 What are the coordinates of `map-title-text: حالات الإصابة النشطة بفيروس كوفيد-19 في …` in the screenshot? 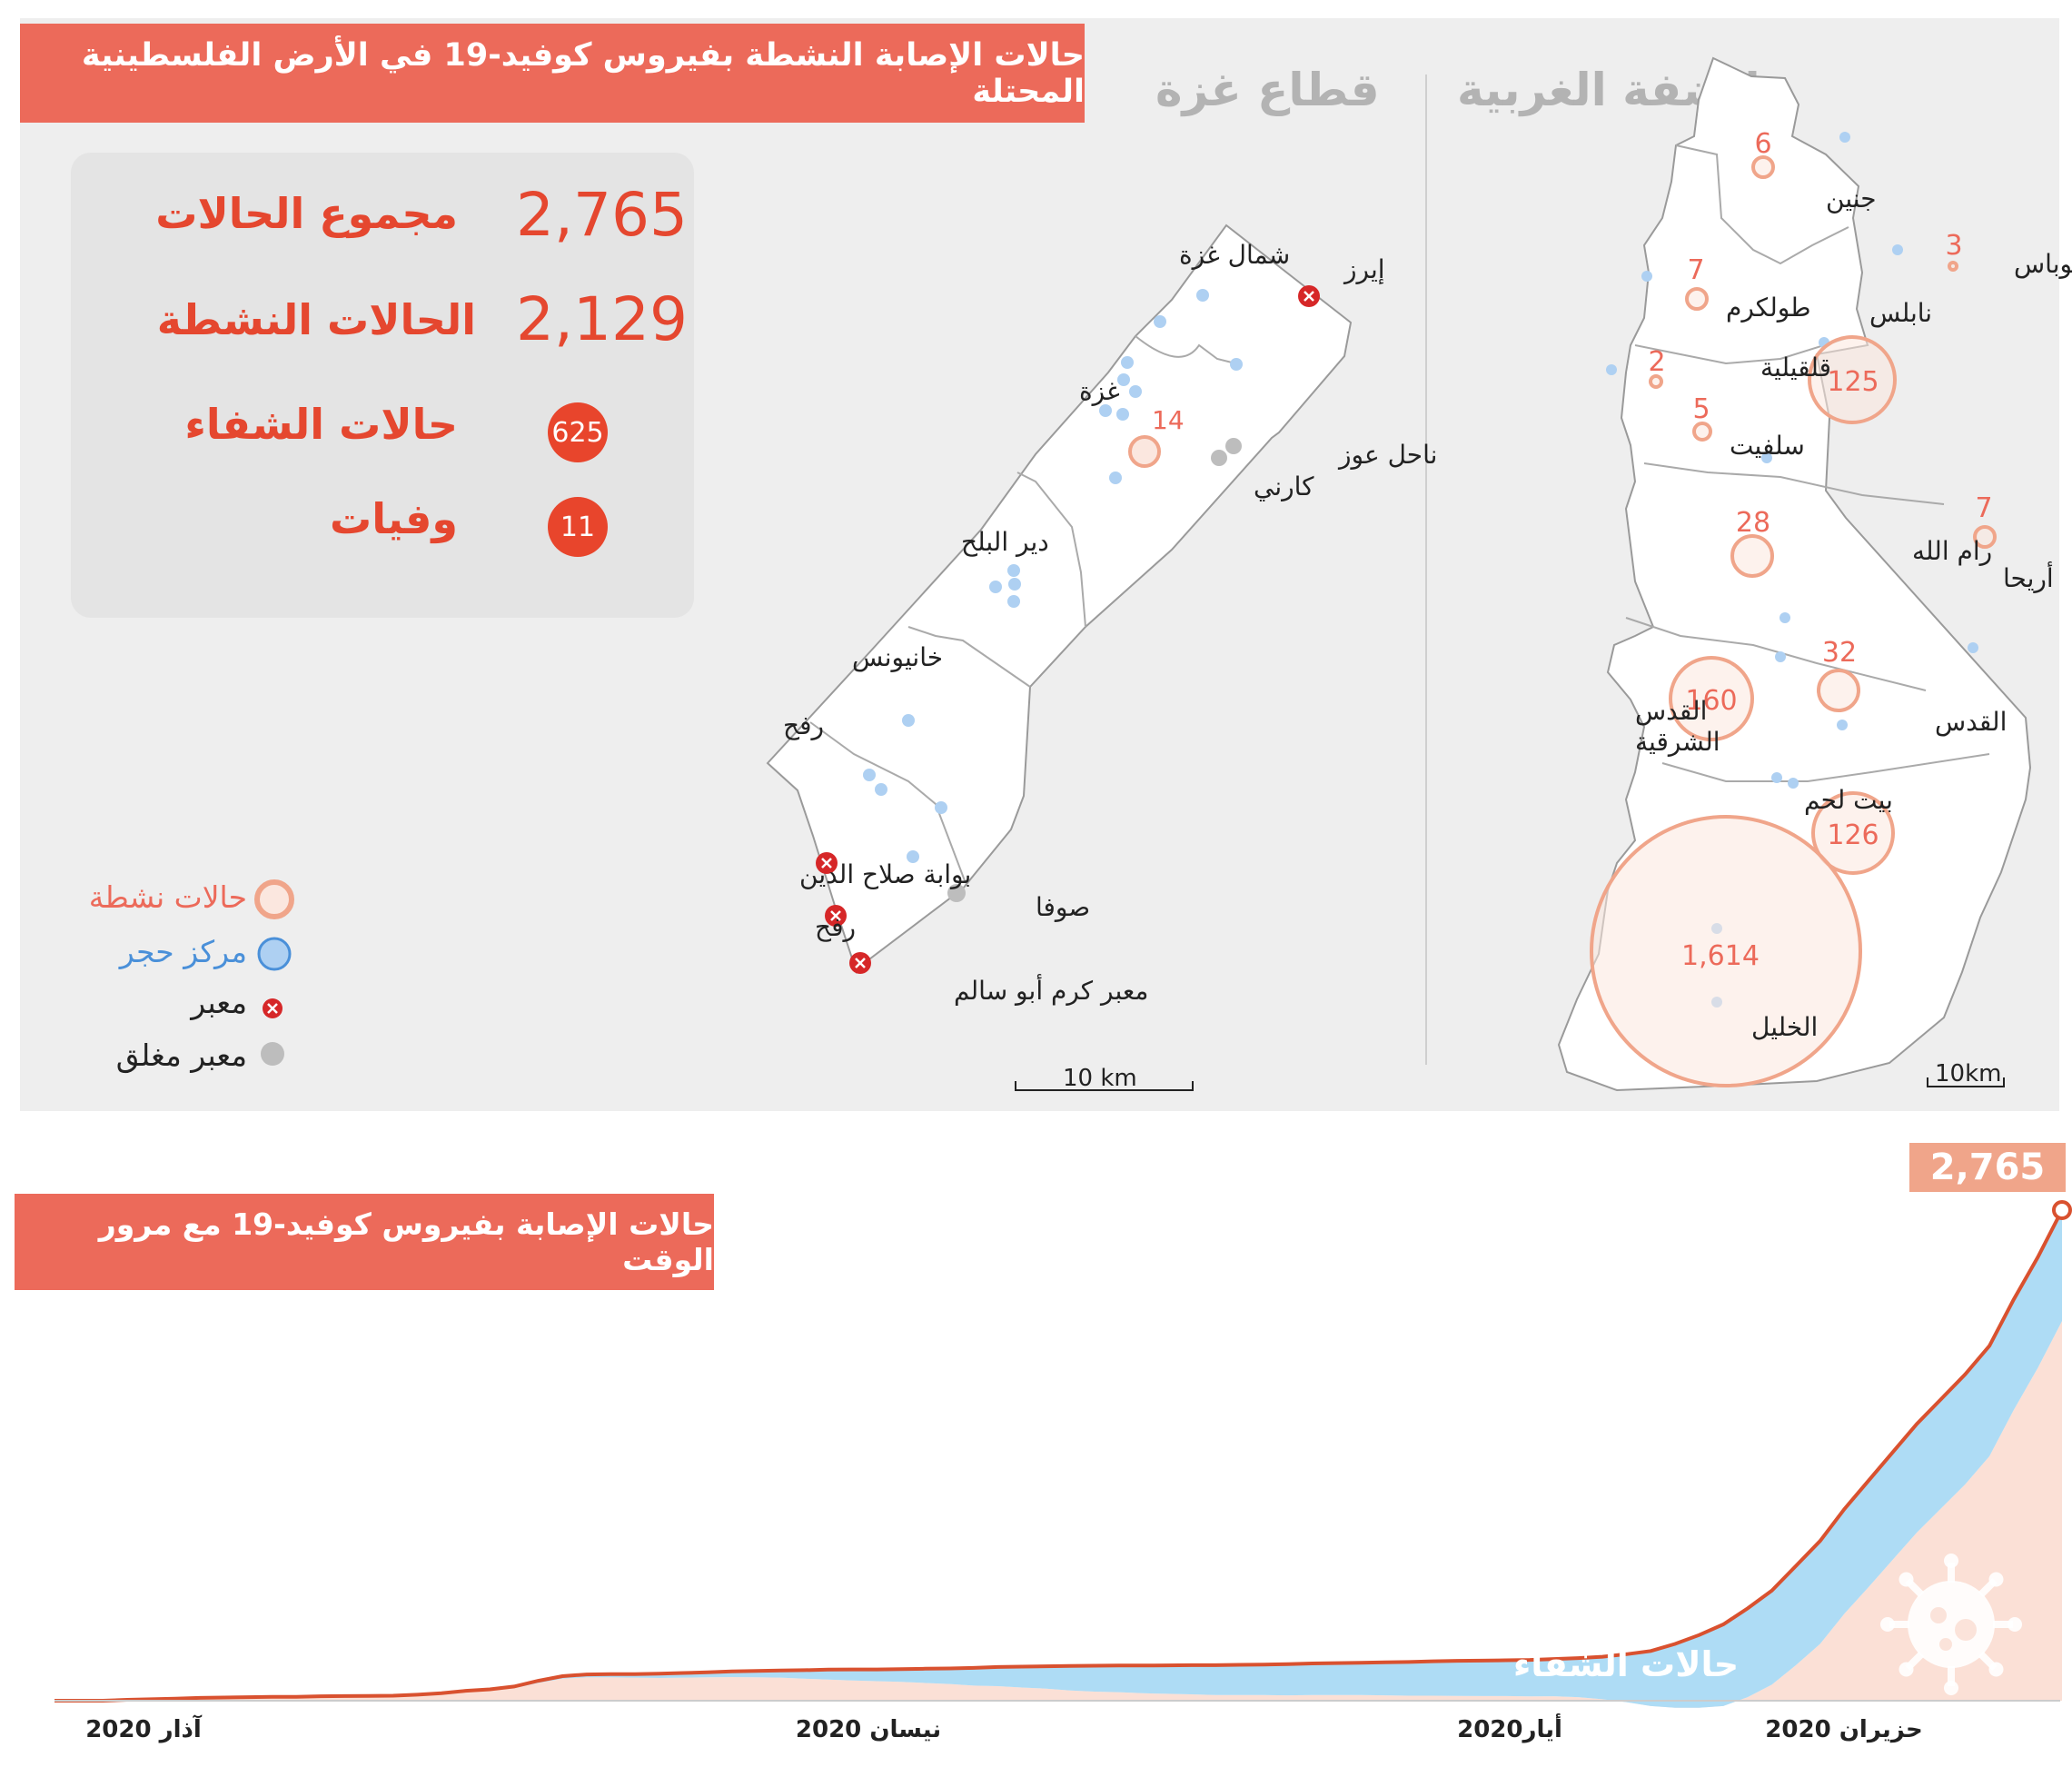 It's located at (583, 73).